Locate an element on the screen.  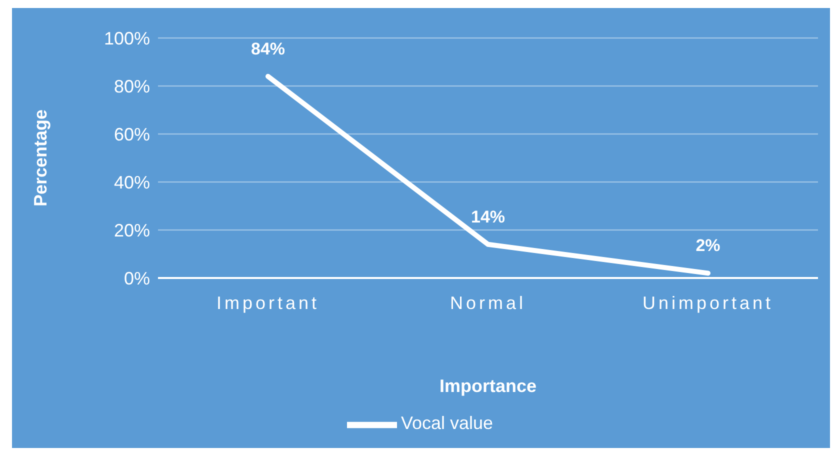
legend-label: Vocal value is located at coordinates (447, 423).